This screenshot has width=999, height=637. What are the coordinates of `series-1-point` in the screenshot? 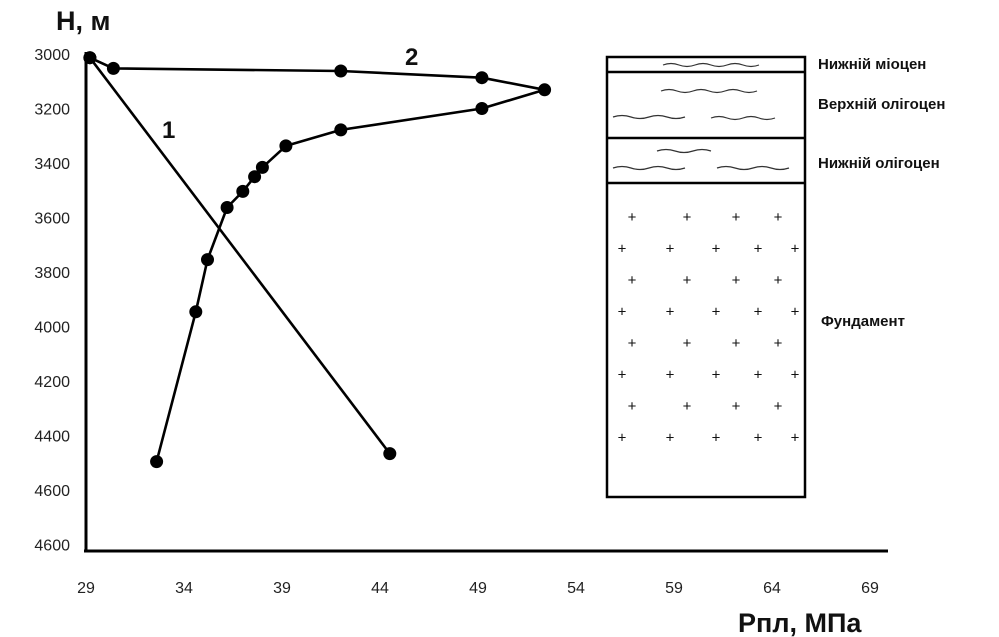 It's located at (390, 454).